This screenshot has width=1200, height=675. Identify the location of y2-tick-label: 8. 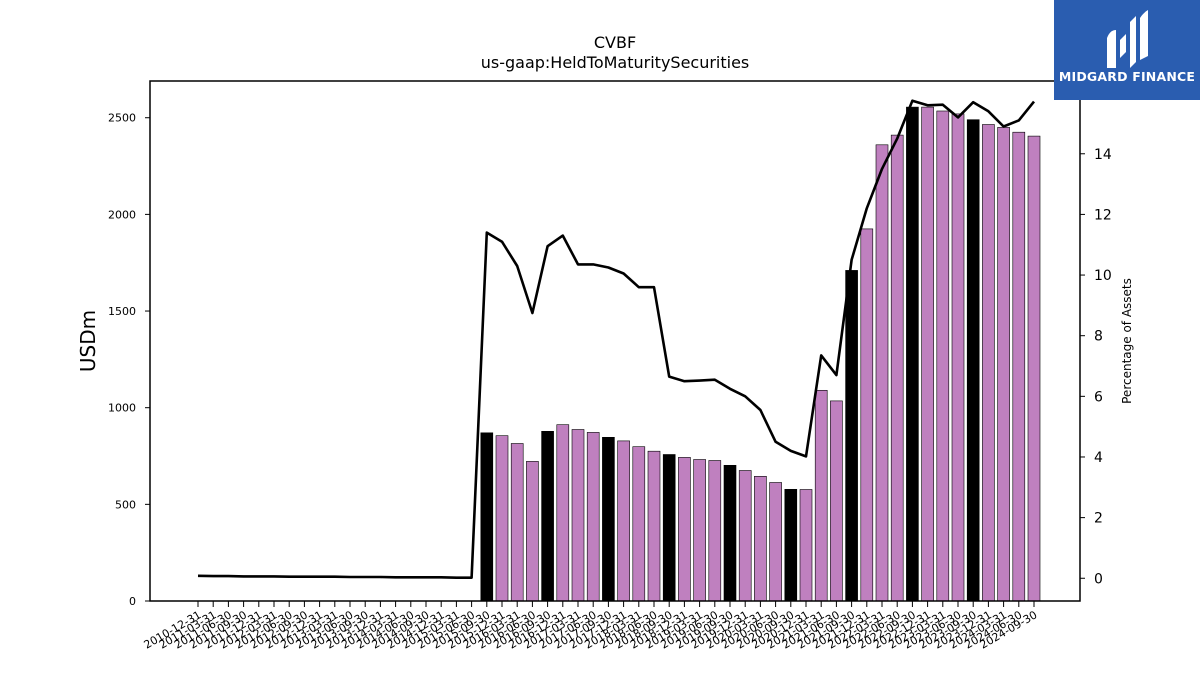
(1098, 337).